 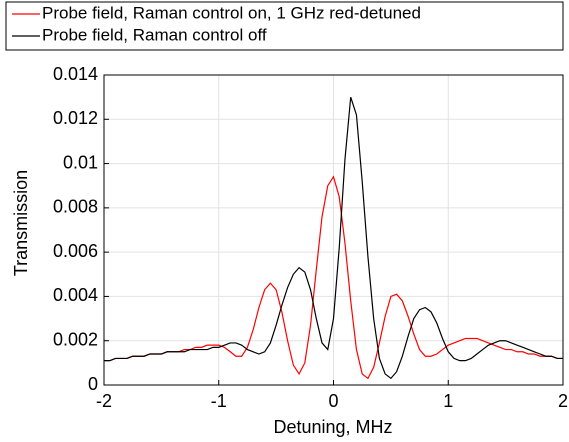 I want to click on x-tick-label: -1, so click(x=219, y=401).